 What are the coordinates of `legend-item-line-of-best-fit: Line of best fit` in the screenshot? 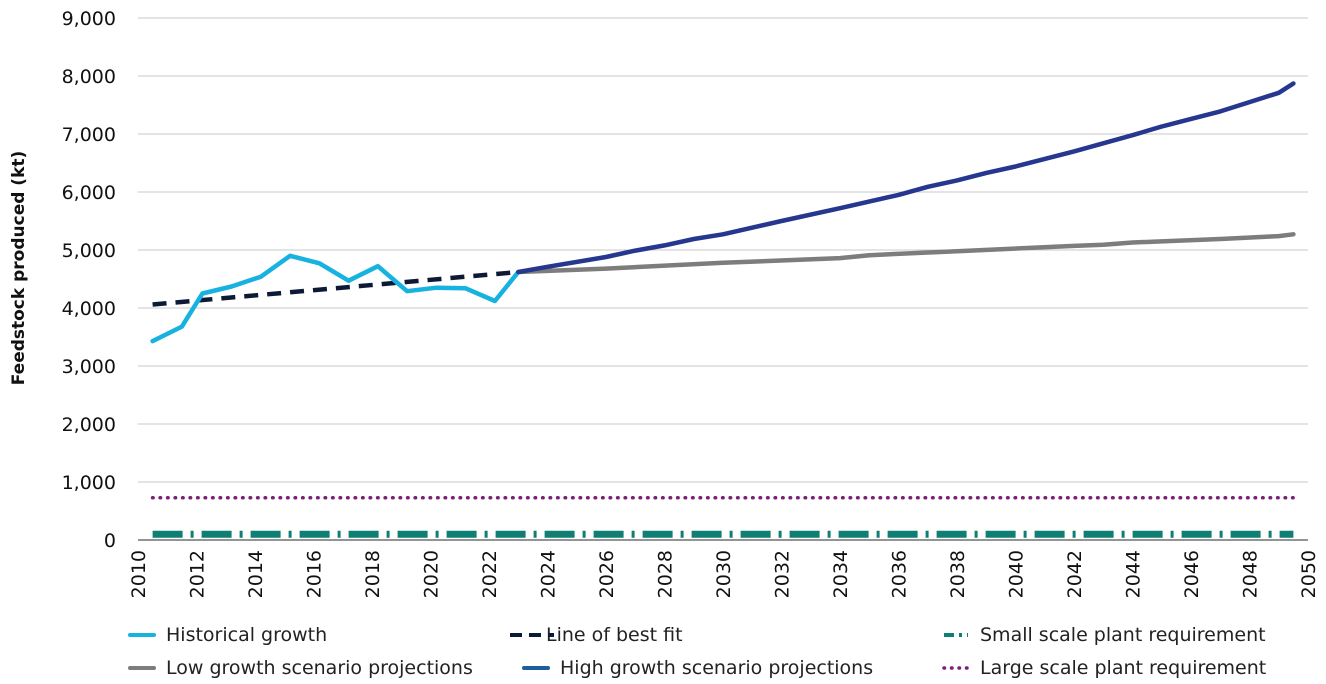 It's located at (595, 635).